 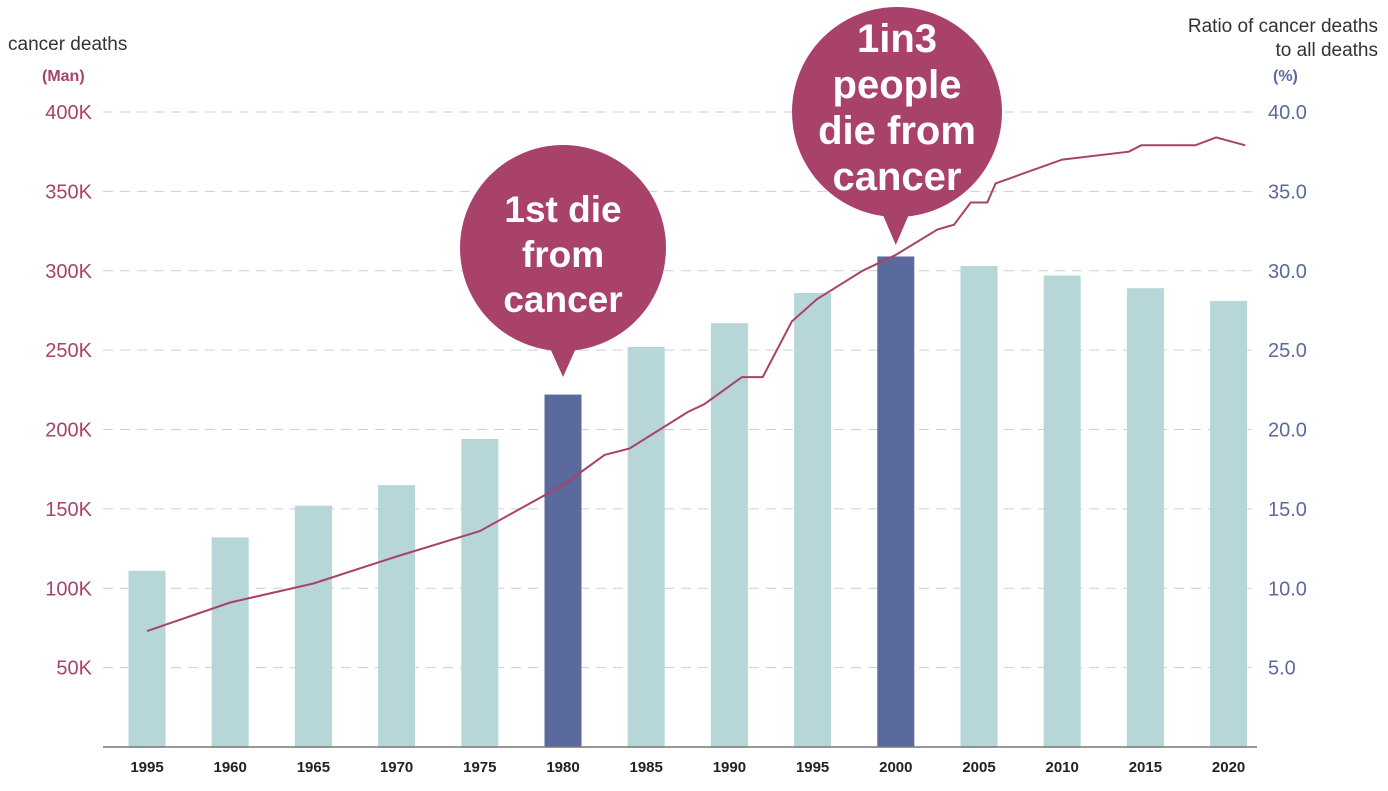 What do you see at coordinates (1285, 76) in the screenshot?
I see `right-axis-unit: (%)` at bounding box center [1285, 76].